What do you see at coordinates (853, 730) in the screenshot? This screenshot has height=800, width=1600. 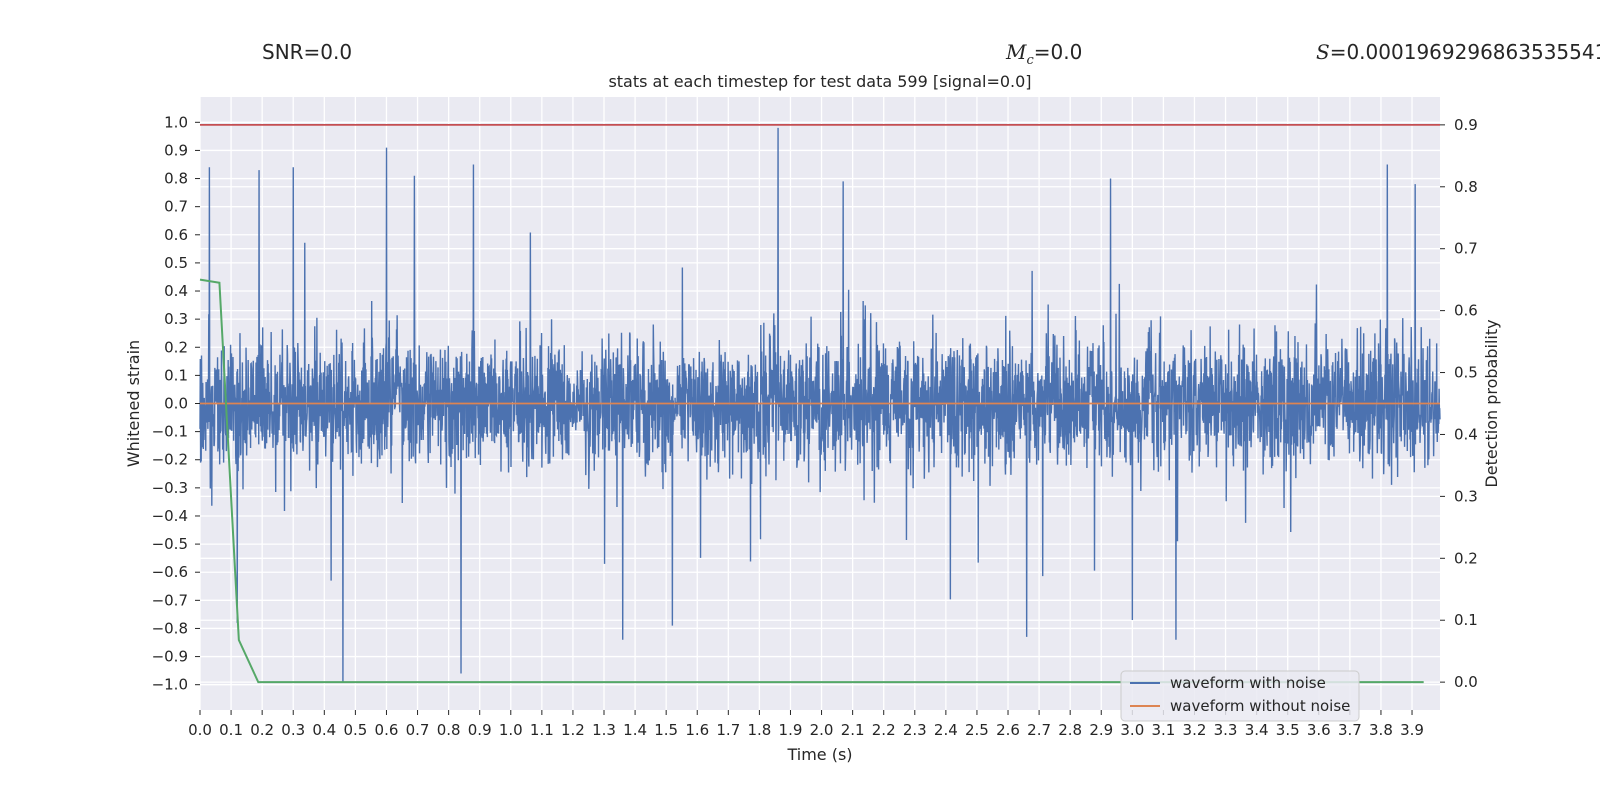 I see `x-tick-label: 2.1` at bounding box center [853, 730].